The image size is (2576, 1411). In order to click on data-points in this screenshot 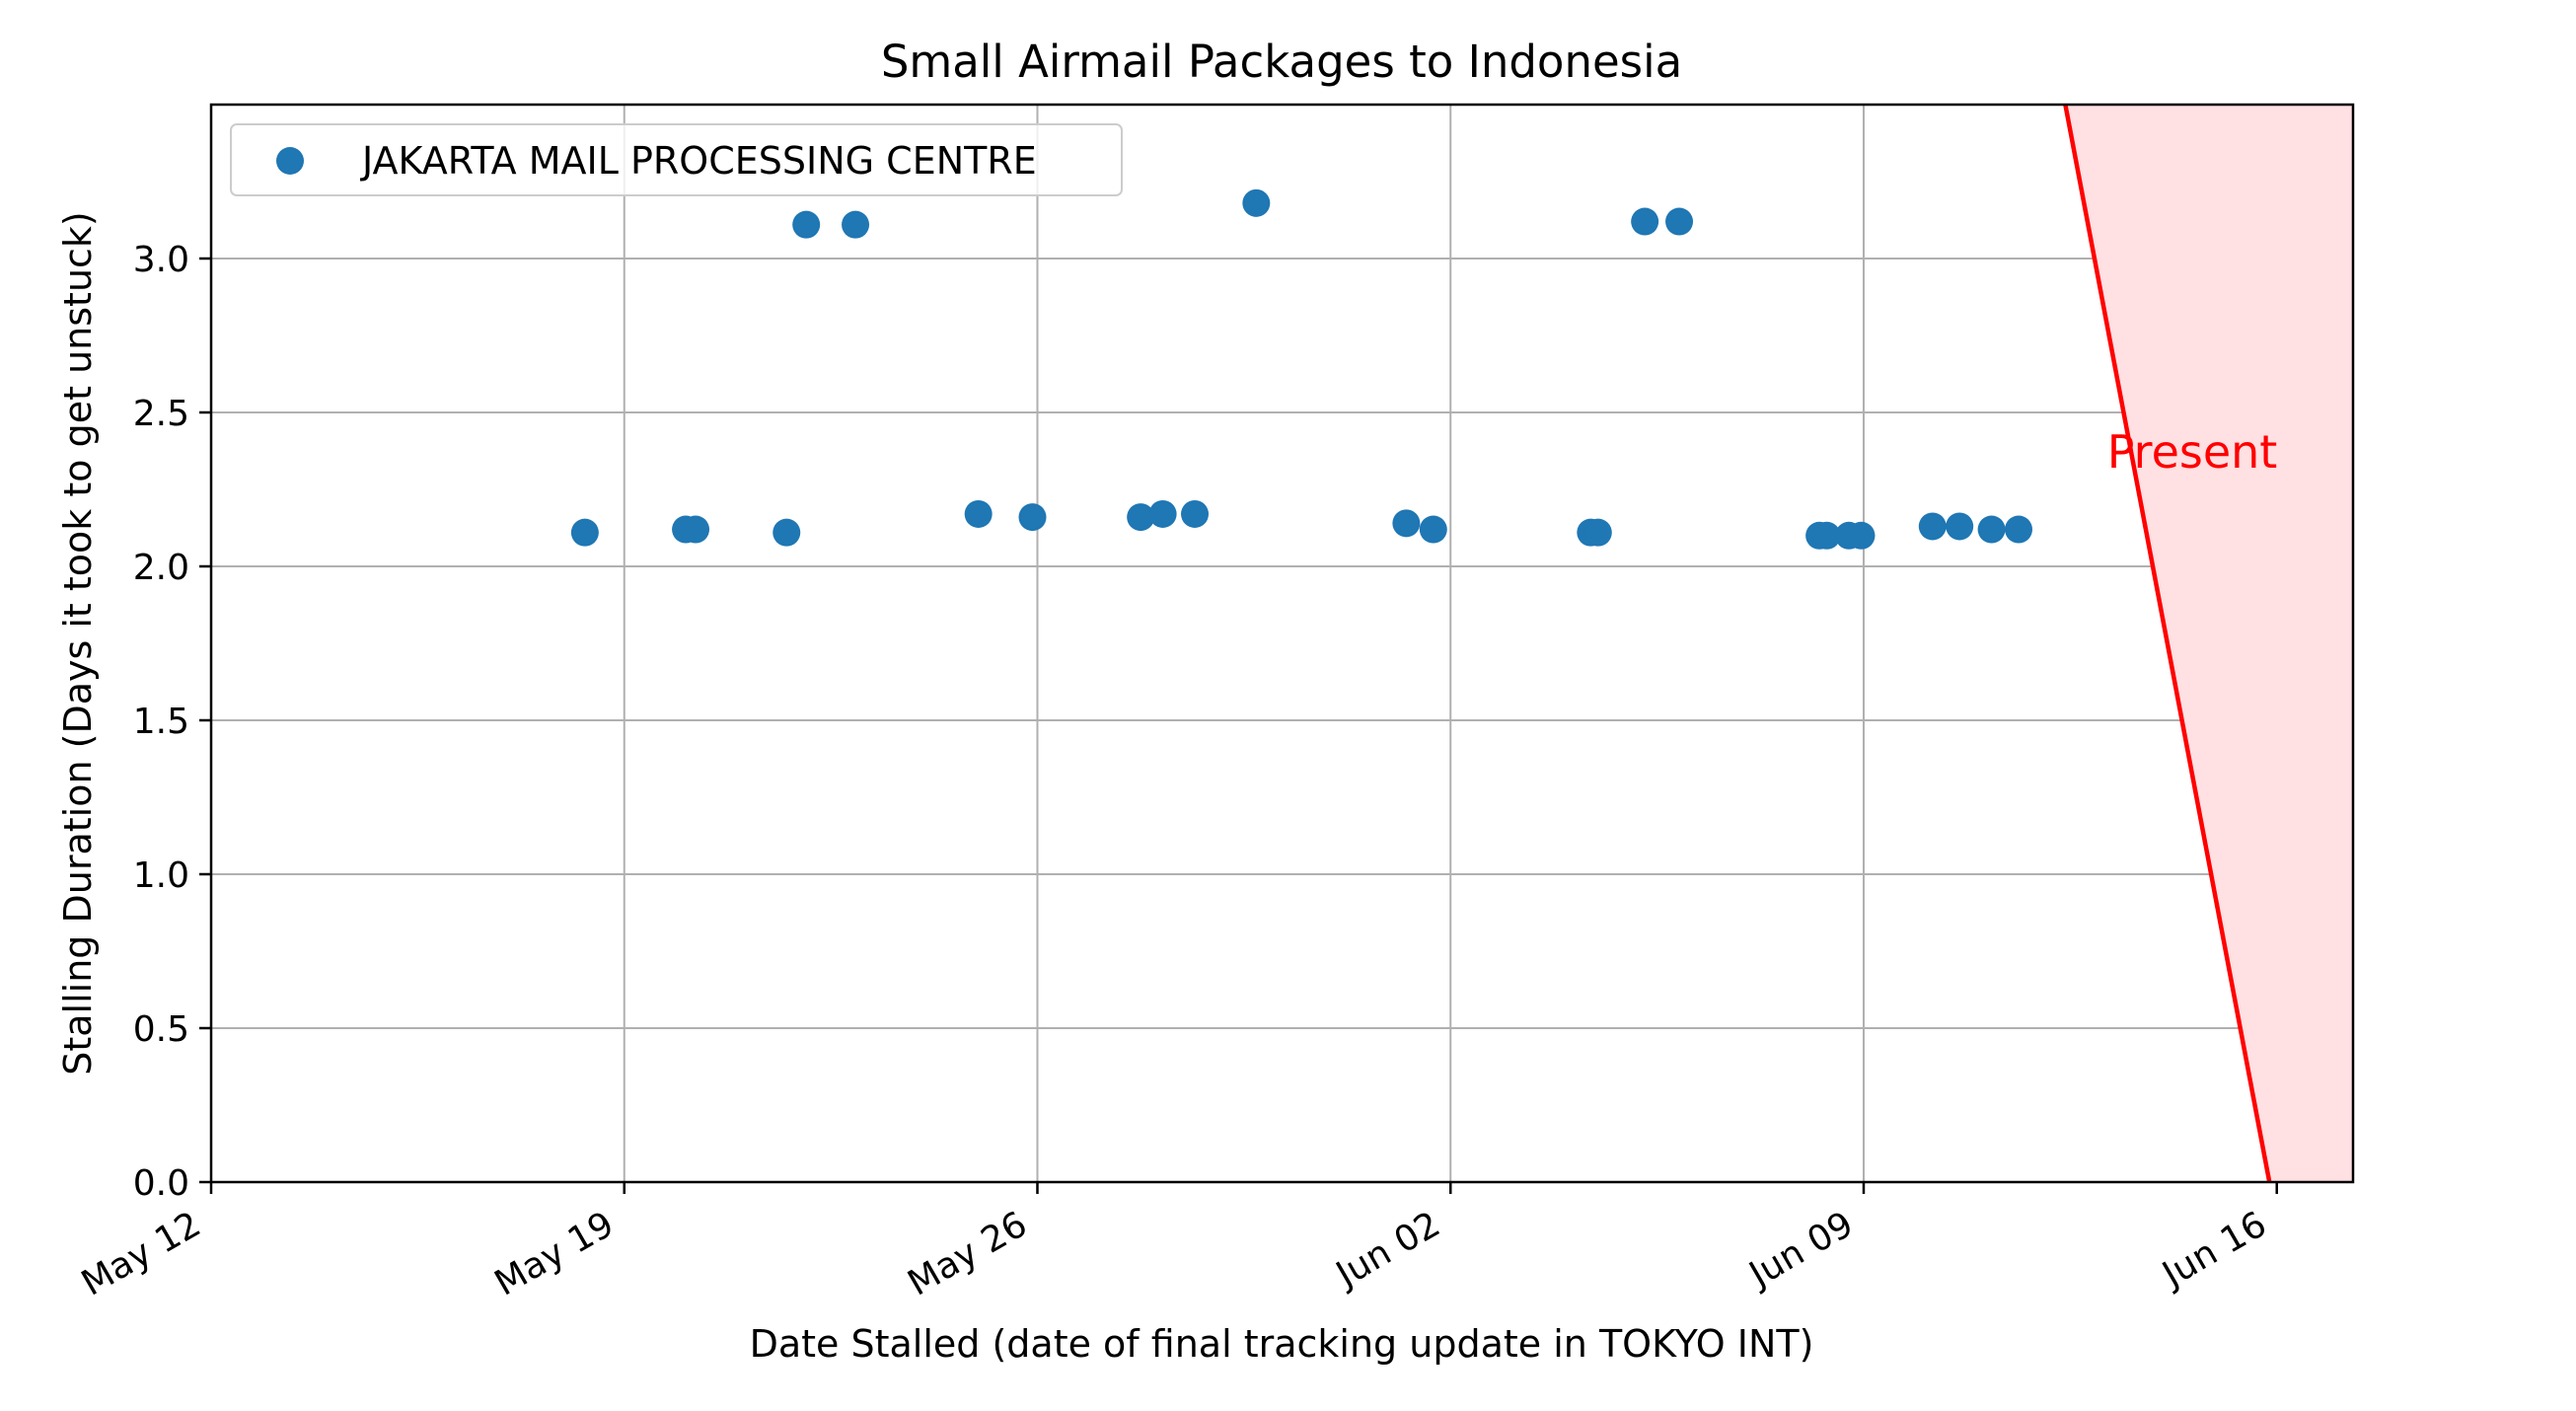, I will do `click(1301, 369)`.